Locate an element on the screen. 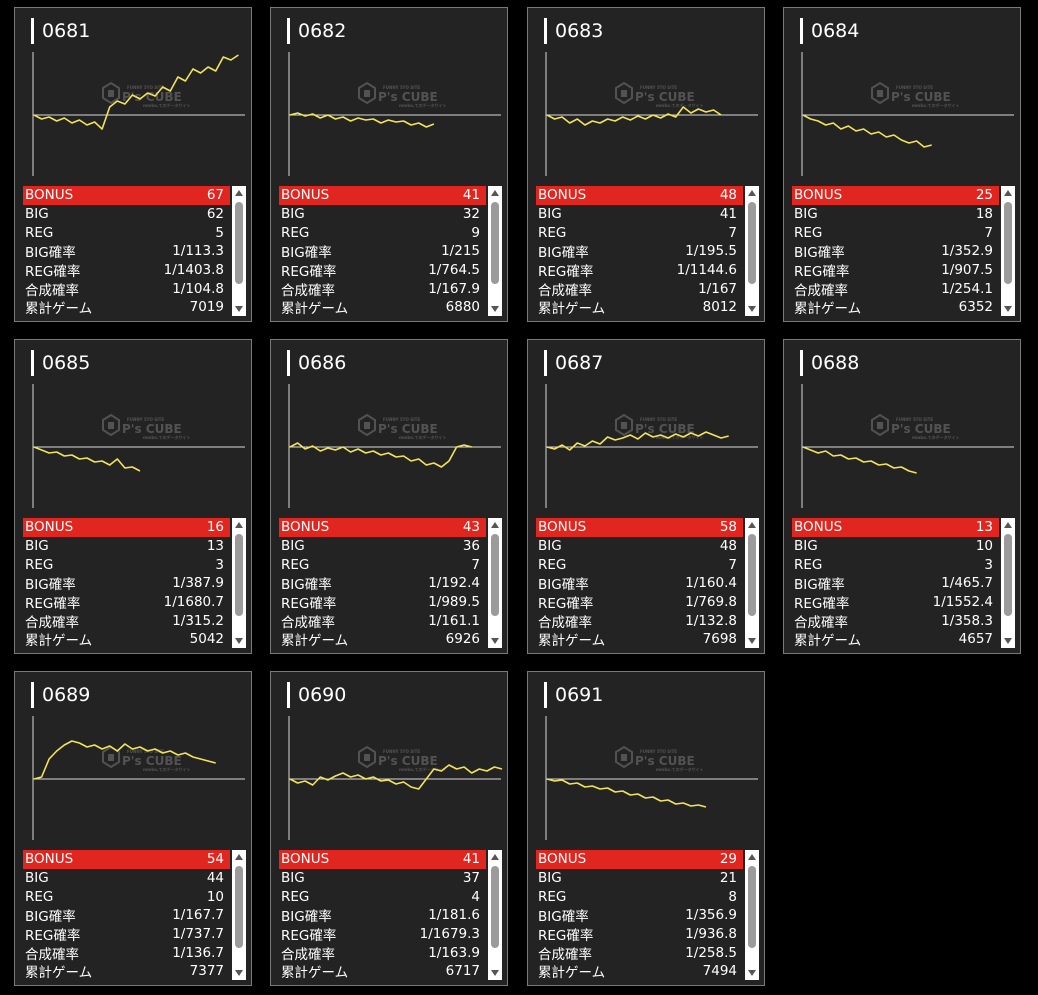 Image resolution: width=1038 pixels, height=995 pixels. stat-value: 1/737.7 is located at coordinates (198, 934).